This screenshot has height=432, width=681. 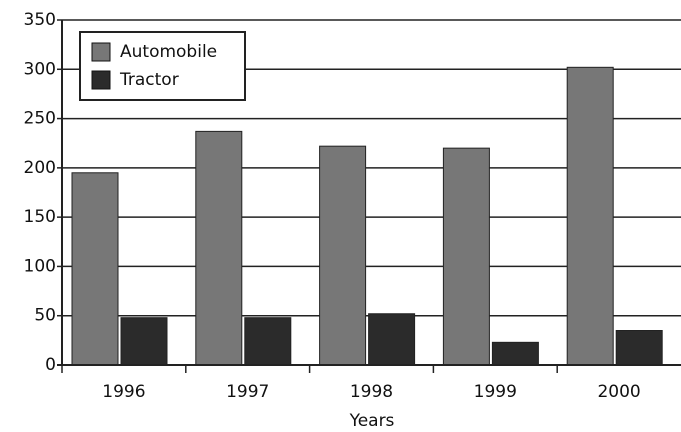 I want to click on legend-label: Automobile, so click(x=168, y=52).